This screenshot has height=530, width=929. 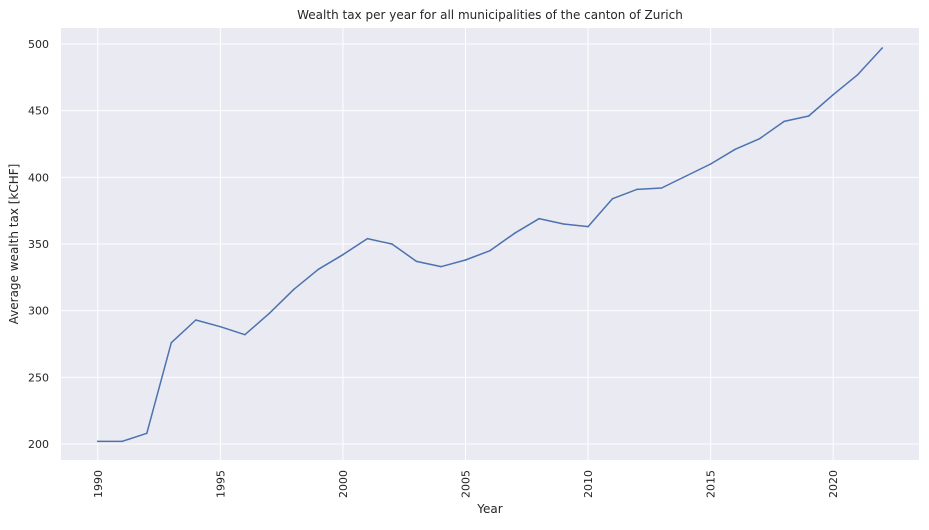 What do you see at coordinates (38, 111) in the screenshot?
I see `y-tick-label: 450` at bounding box center [38, 111].